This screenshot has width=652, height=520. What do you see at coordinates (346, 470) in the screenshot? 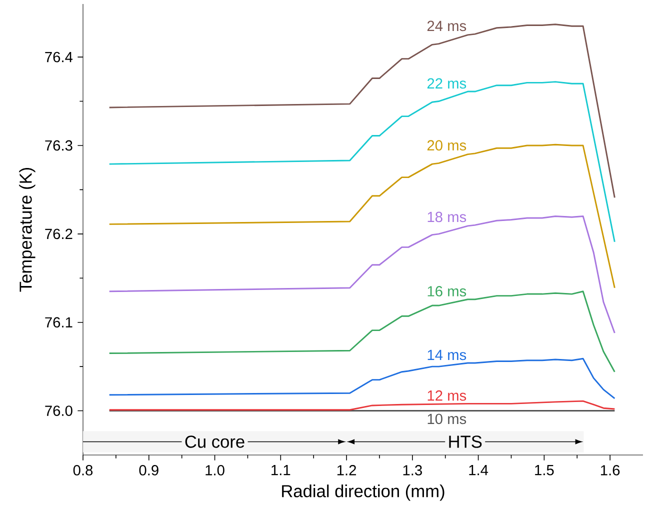
I see `x-tick-label: 1.2` at bounding box center [346, 470].